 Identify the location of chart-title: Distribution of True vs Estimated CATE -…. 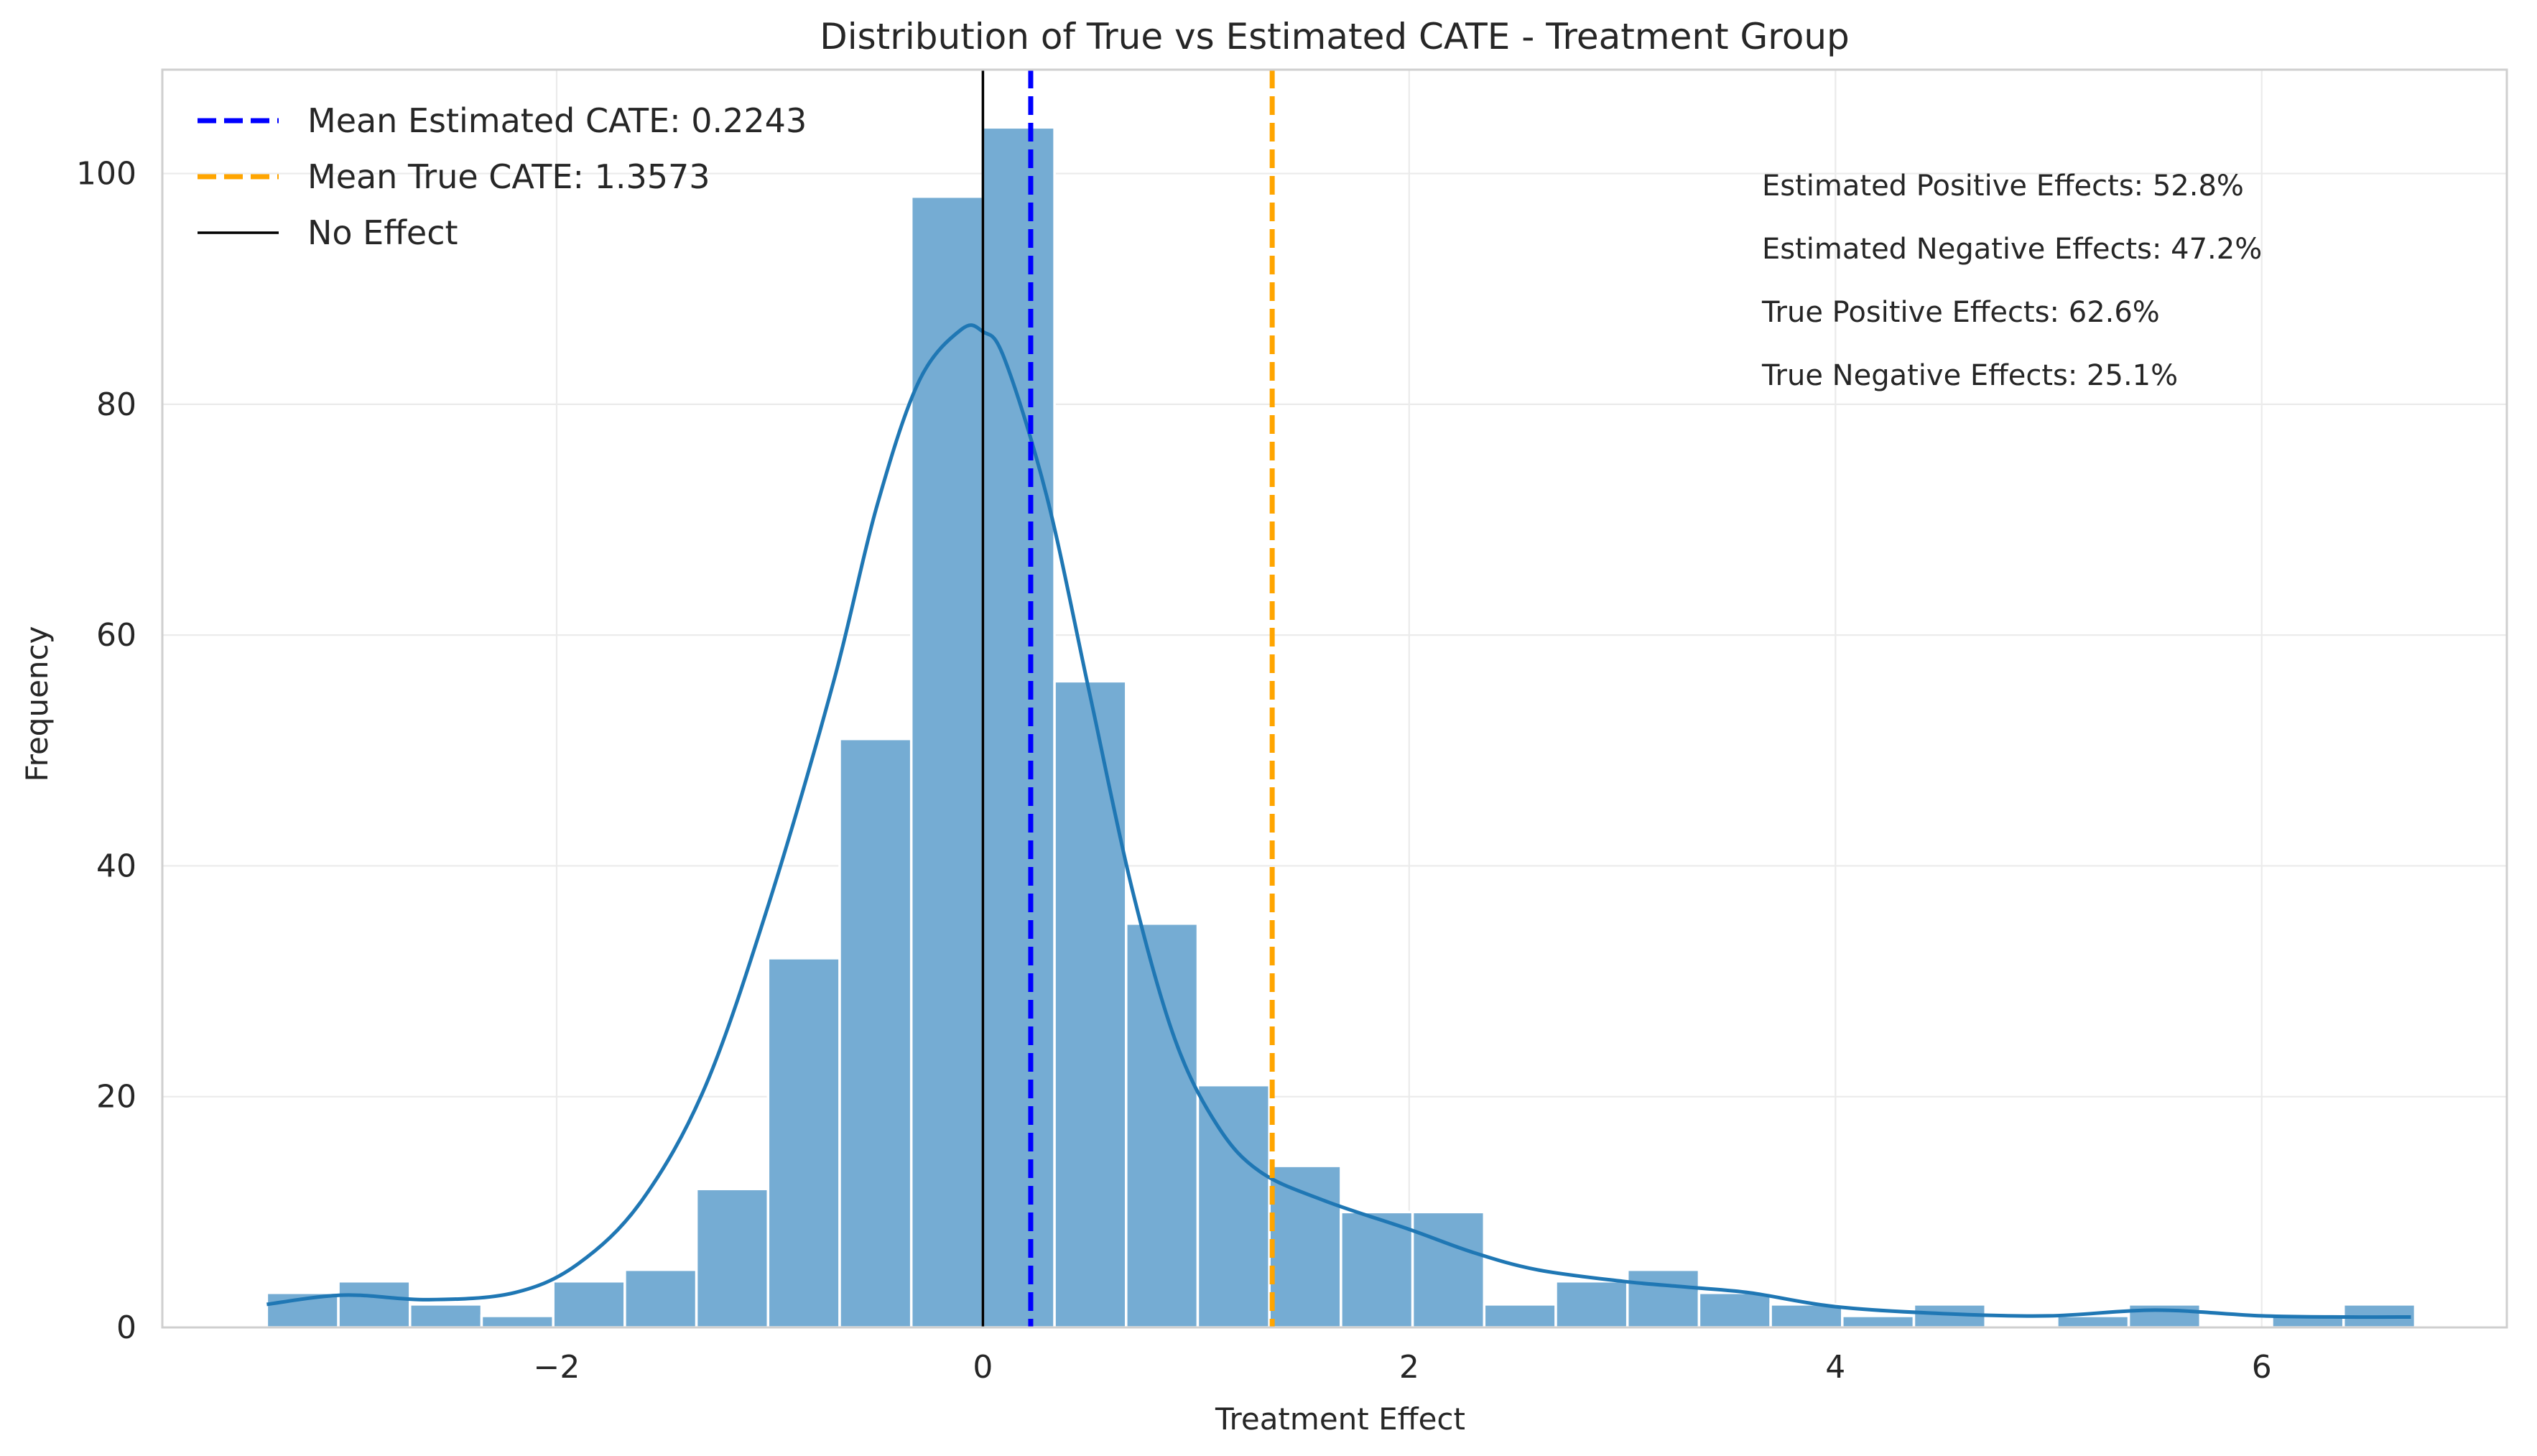
(1335, 36).